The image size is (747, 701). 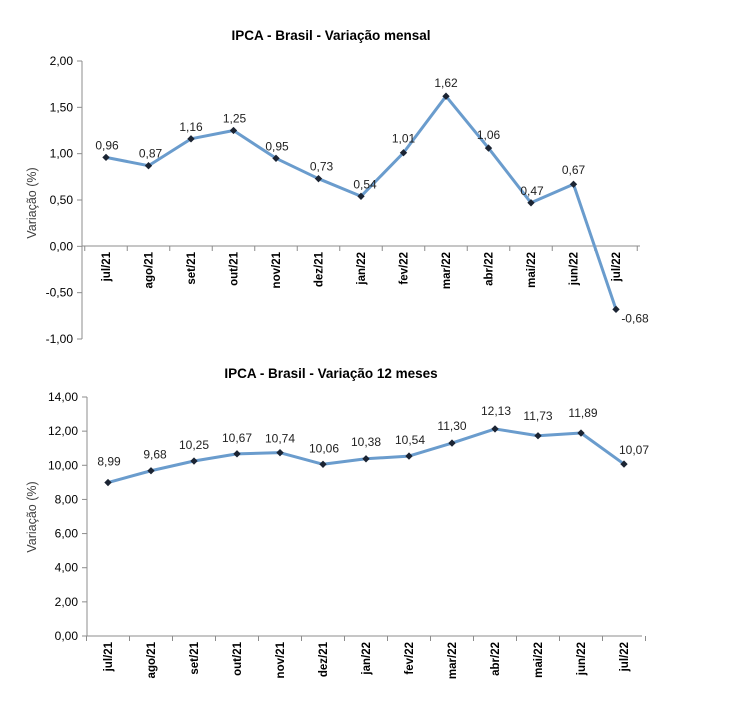 I want to click on data-label: 0,67, so click(x=574, y=170).